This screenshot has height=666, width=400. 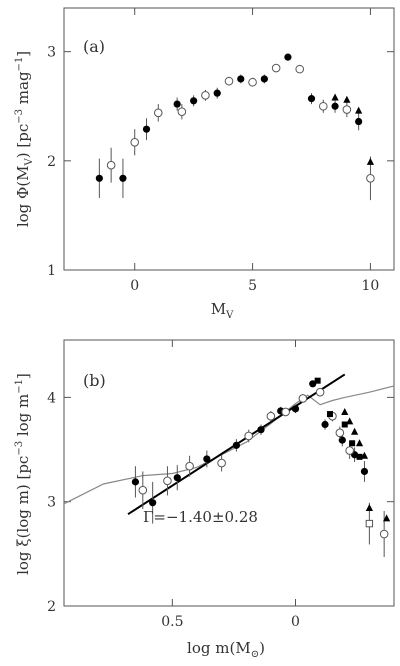 What do you see at coordinates (252, 286) in the screenshot?
I see `x-tick-label-a: 5` at bounding box center [252, 286].